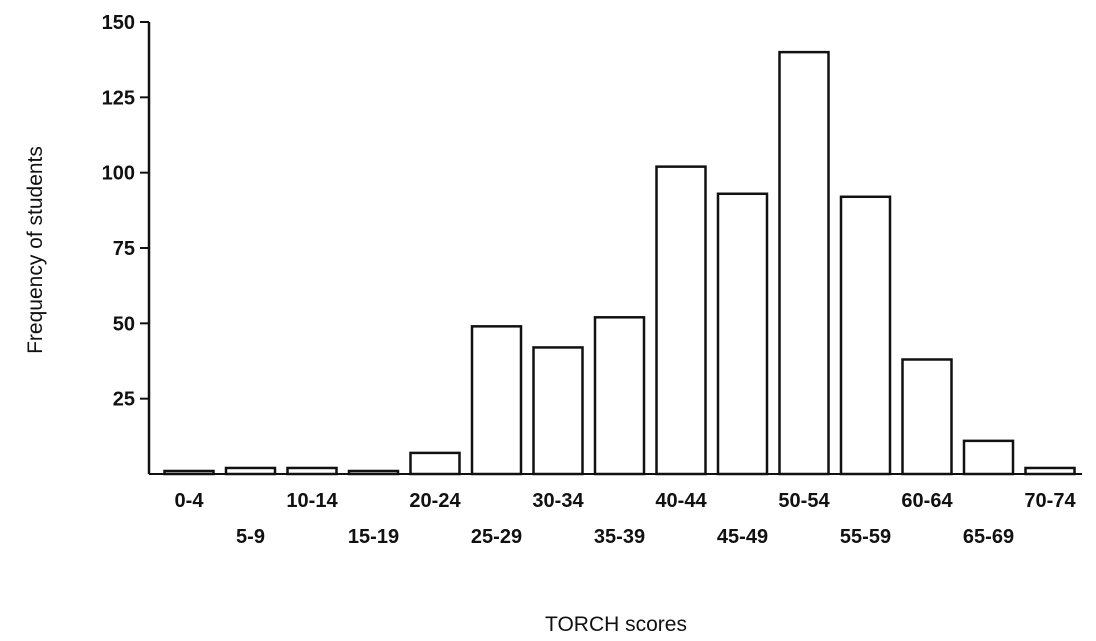  I want to click on x-tick-label: 5-9, so click(250, 537).